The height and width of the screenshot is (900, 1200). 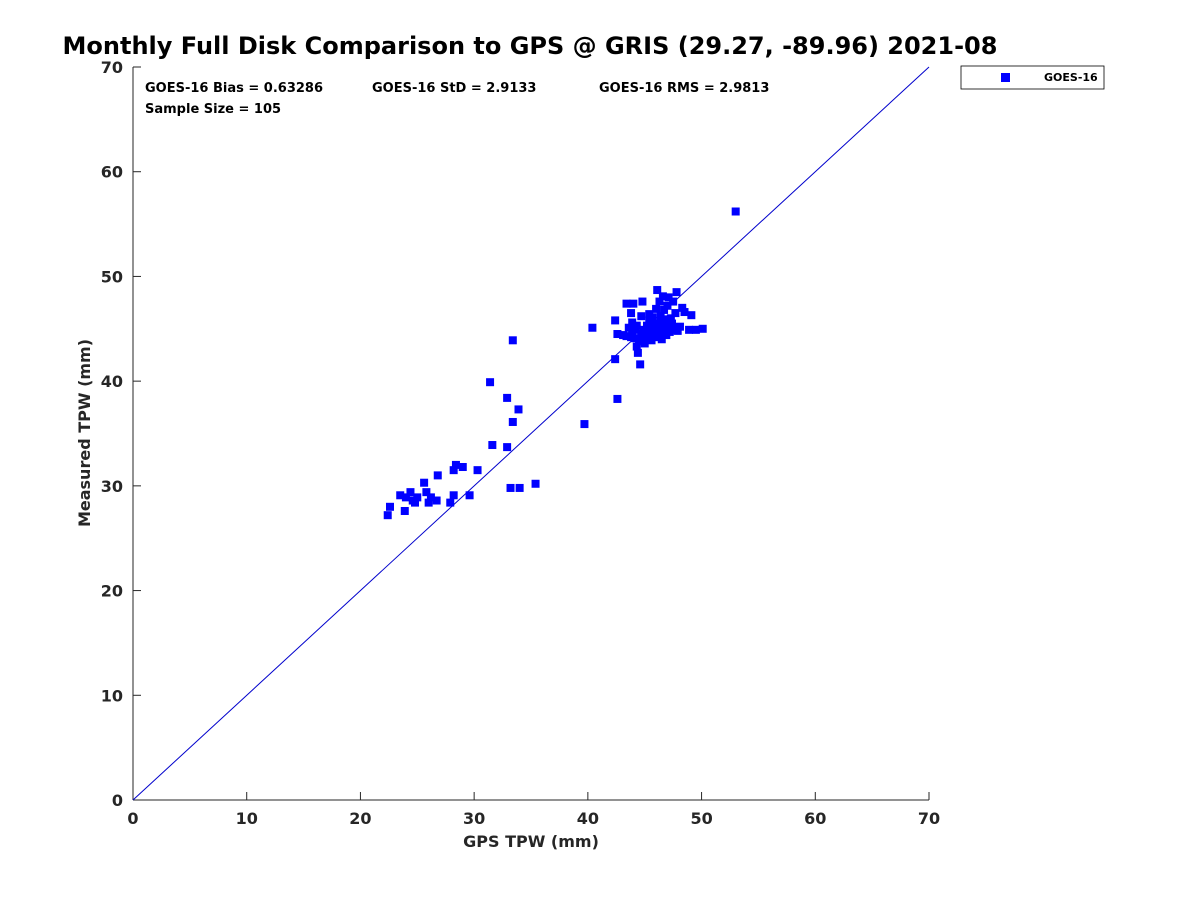 I want to click on rms-annotation: GOES-16 RMS = 2.9813, so click(x=684, y=88).